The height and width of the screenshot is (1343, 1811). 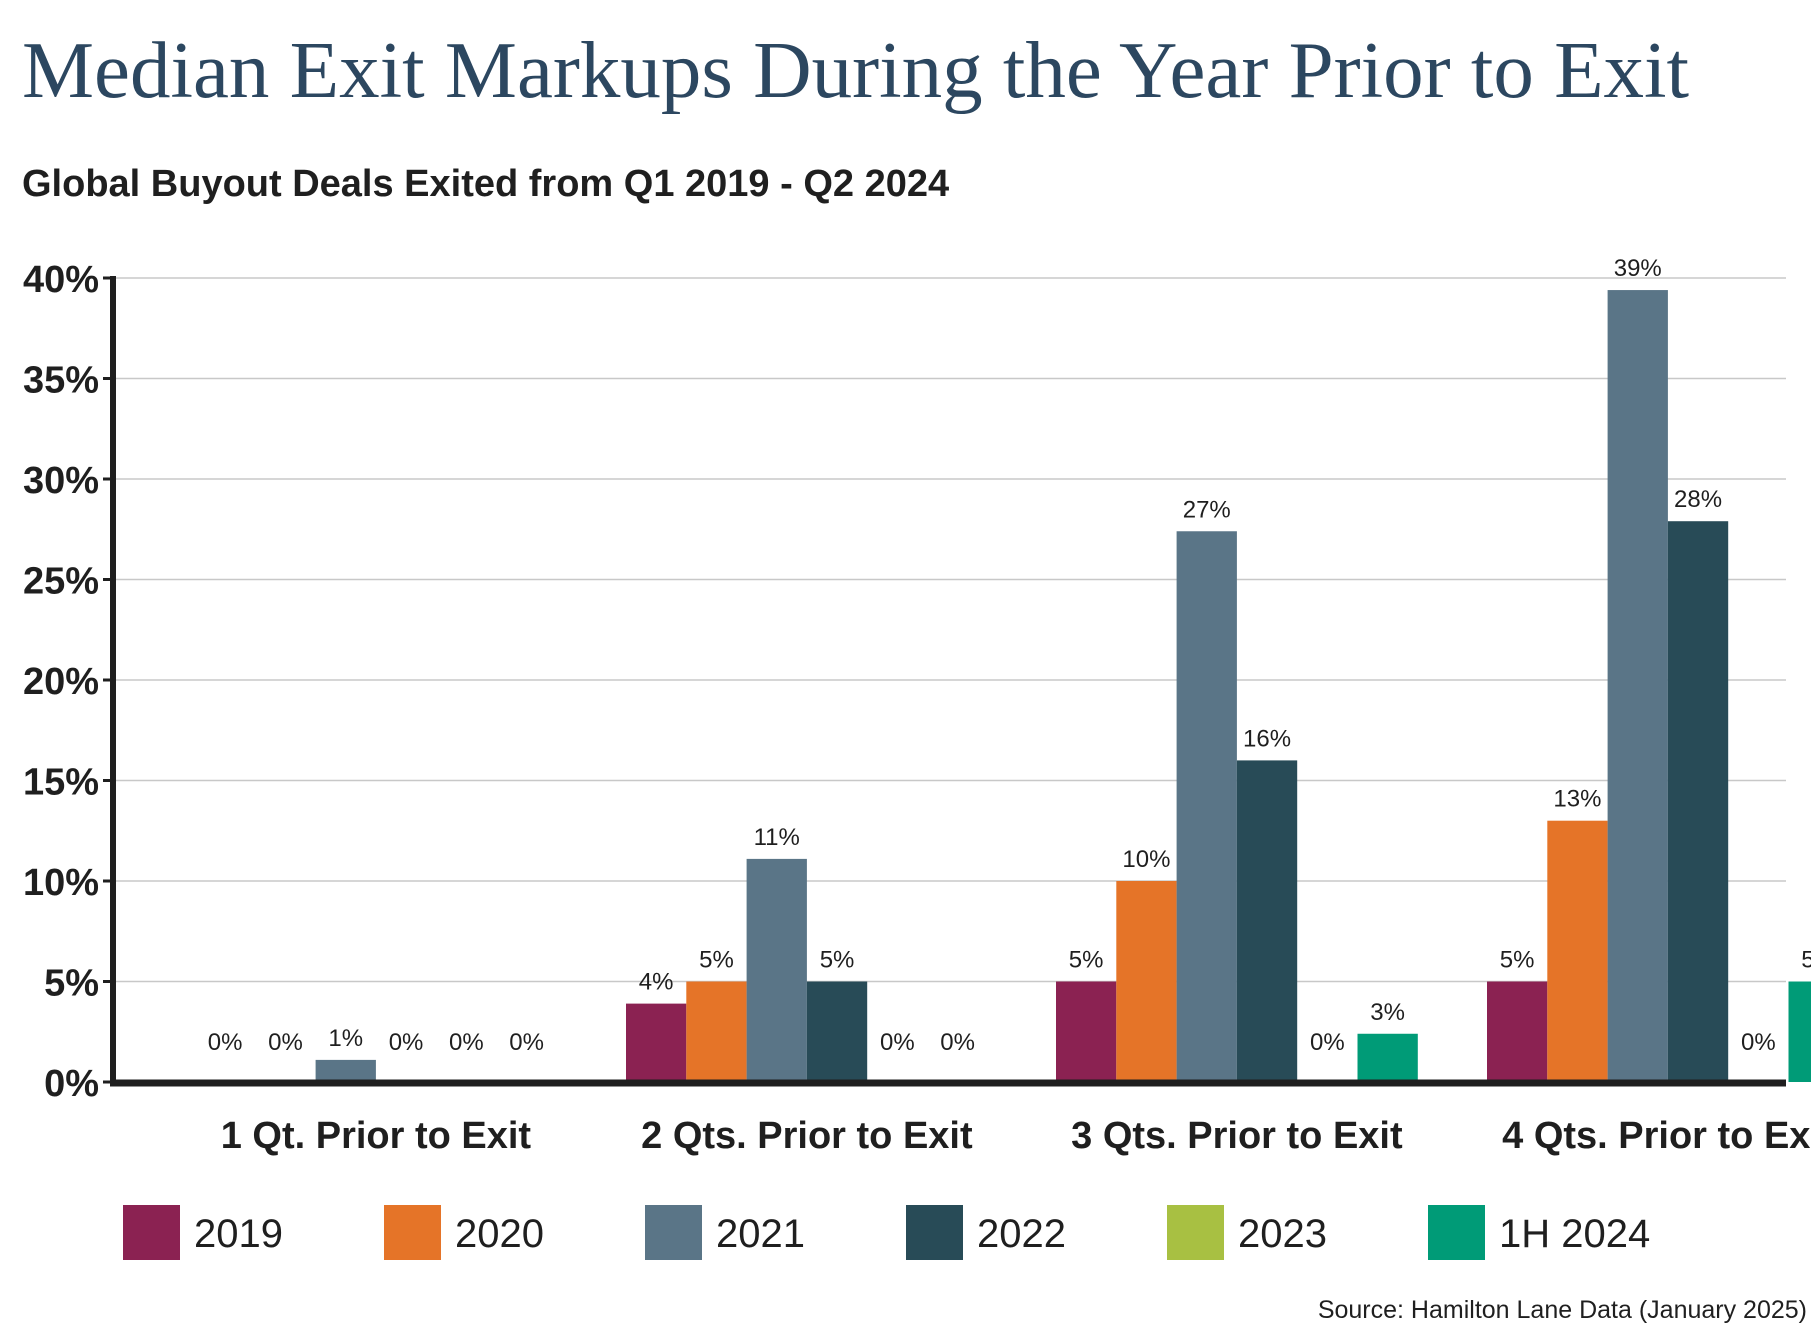 What do you see at coordinates (61, 582) in the screenshot?
I see `y-tick-label: 25%` at bounding box center [61, 582].